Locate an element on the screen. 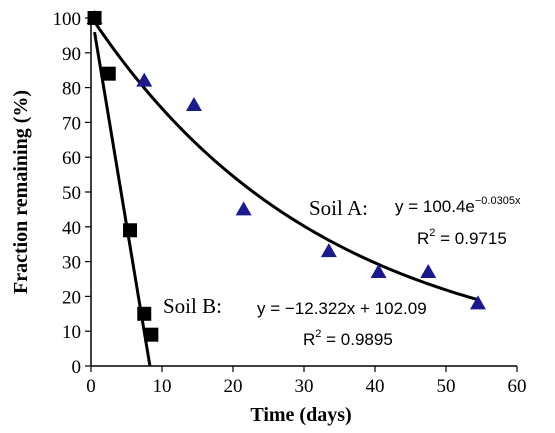 This screenshot has height=433, width=555. x-tick-label: 0 is located at coordinates (91, 386).